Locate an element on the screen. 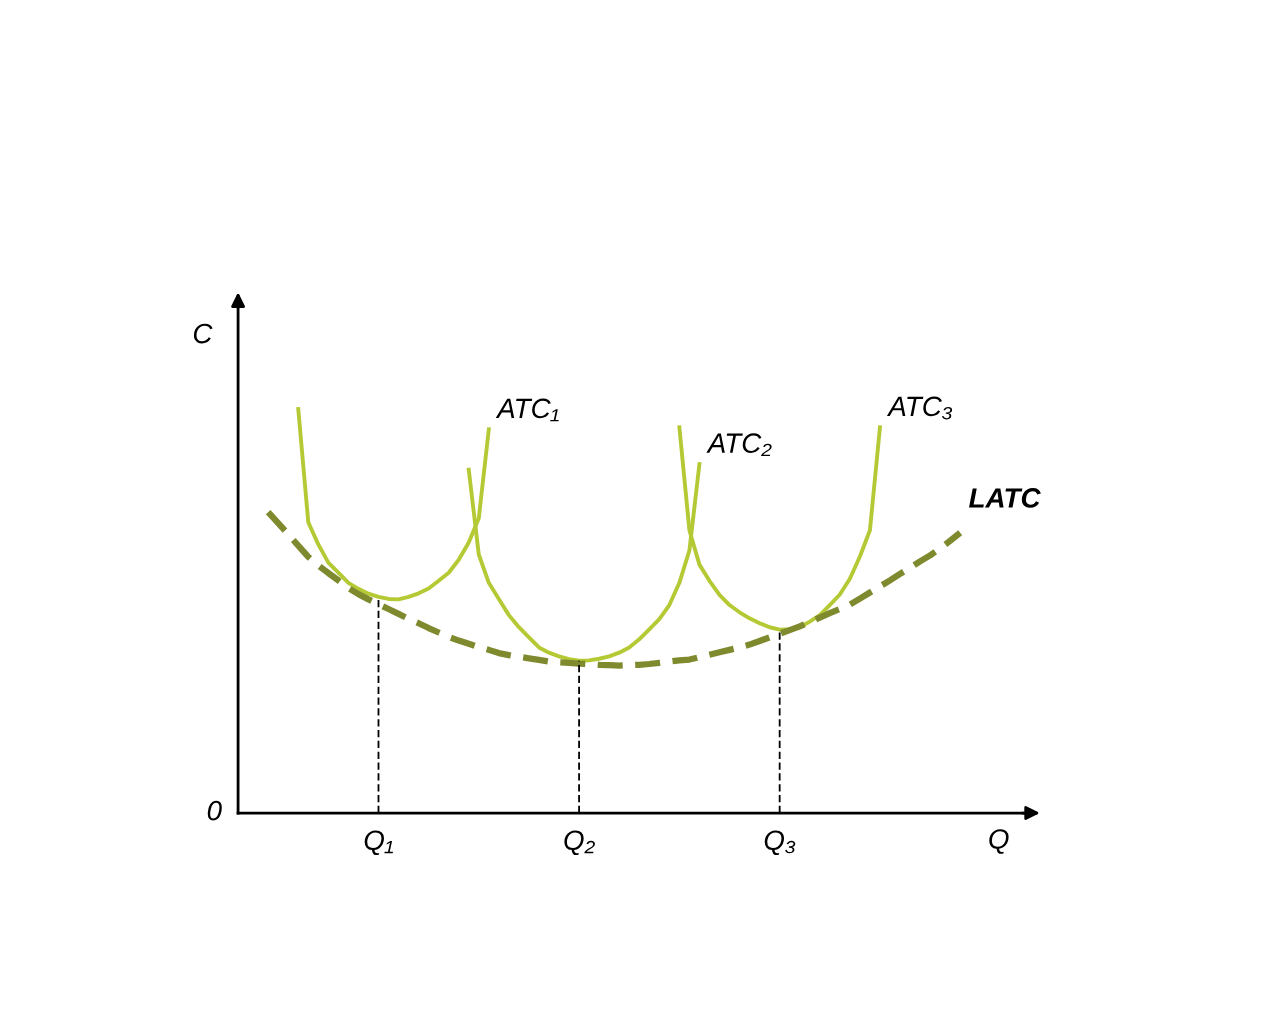 This screenshot has height=1024, width=1280. x-tick-label: Q₁ is located at coordinates (378, 843).